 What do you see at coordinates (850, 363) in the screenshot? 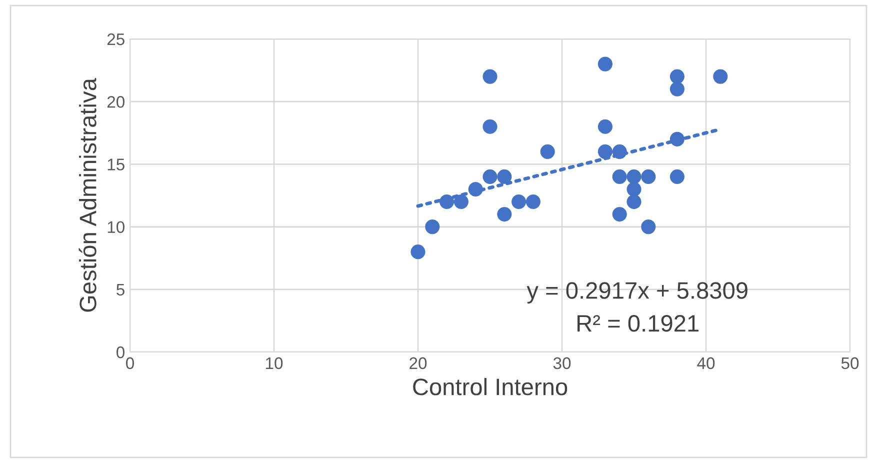
I see `x-tick-label: 50` at bounding box center [850, 363].